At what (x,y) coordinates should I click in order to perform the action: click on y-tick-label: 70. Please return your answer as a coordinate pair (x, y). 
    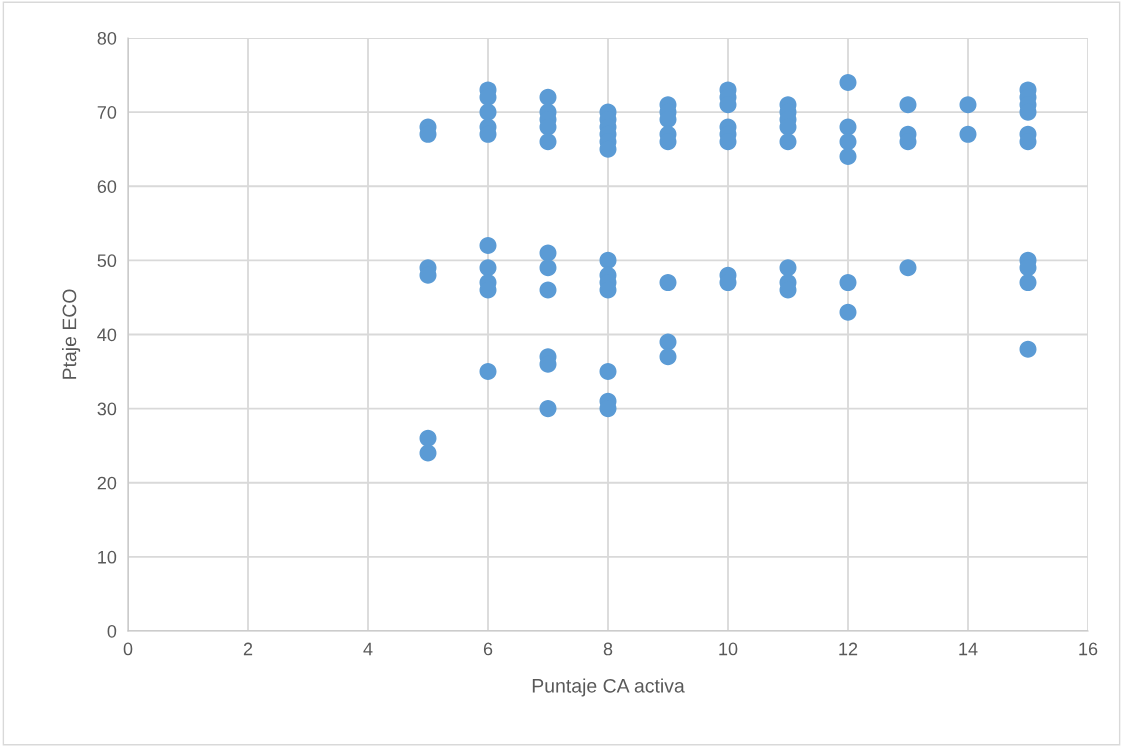
    Looking at the image, I should click on (107, 112).